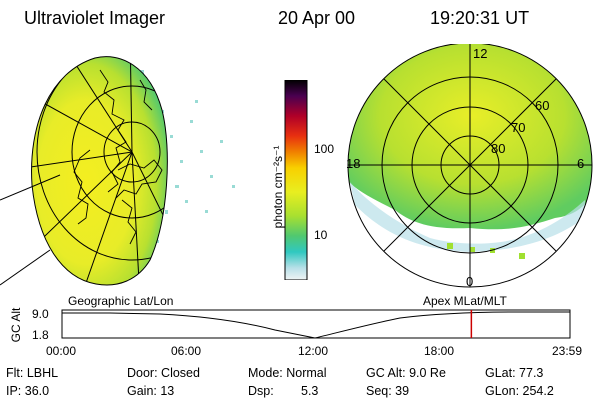 Image resolution: width=600 pixels, height=400 pixels. What do you see at coordinates (406, 373) in the screenshot?
I see `gc-alt-readout: GC Alt: 9.0 Re` at bounding box center [406, 373].